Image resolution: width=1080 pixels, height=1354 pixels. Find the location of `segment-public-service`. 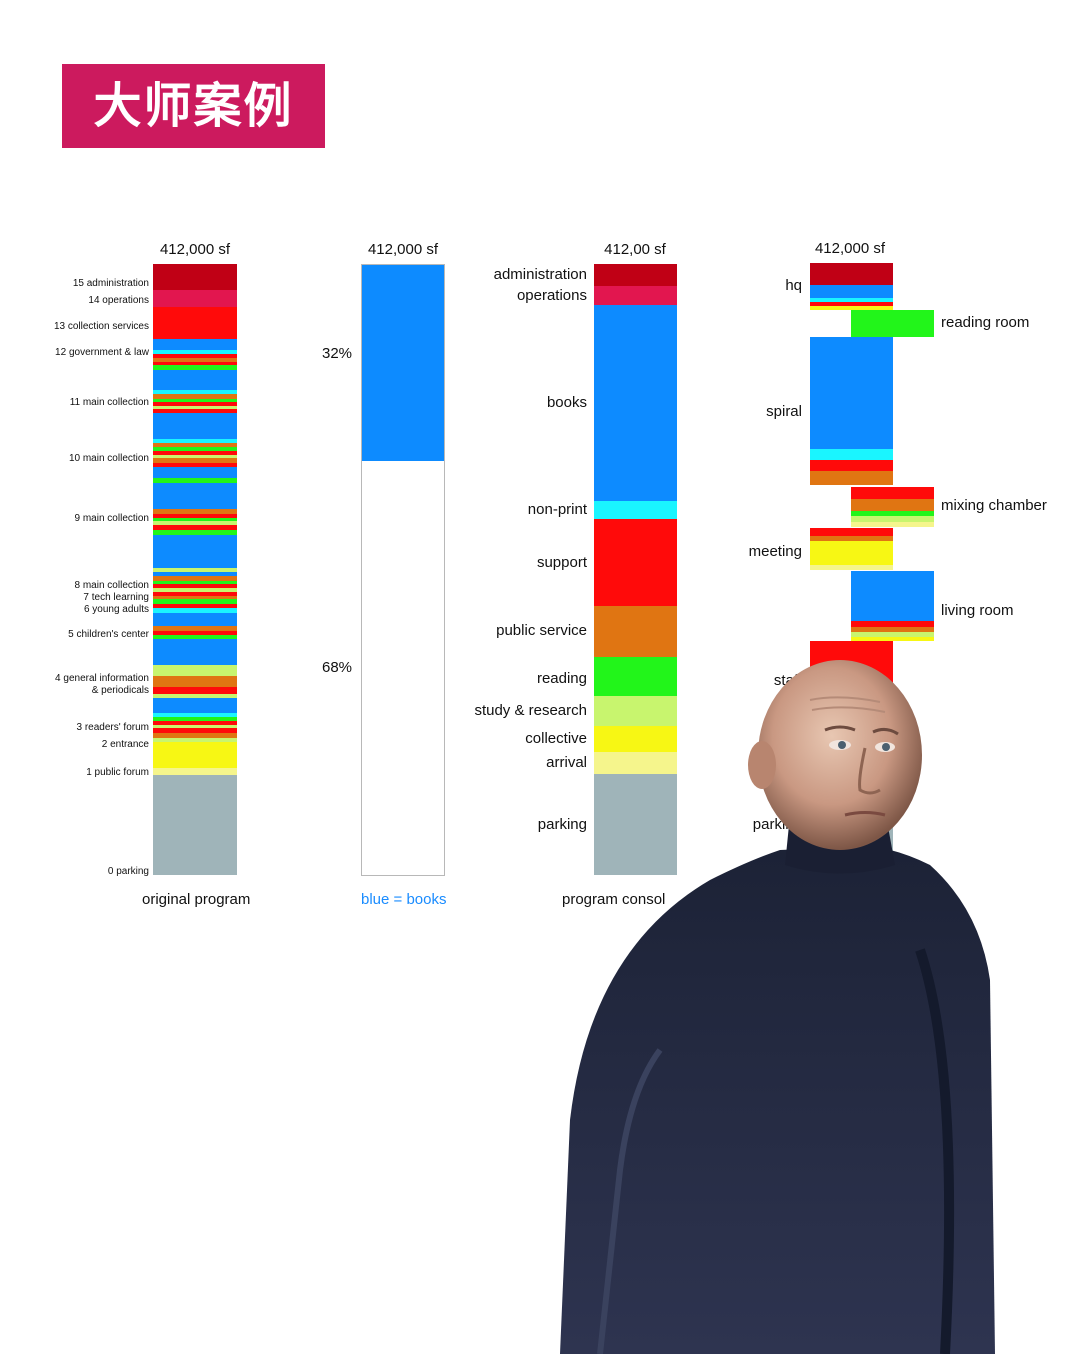

segment-public-service is located at coordinates (635, 631).